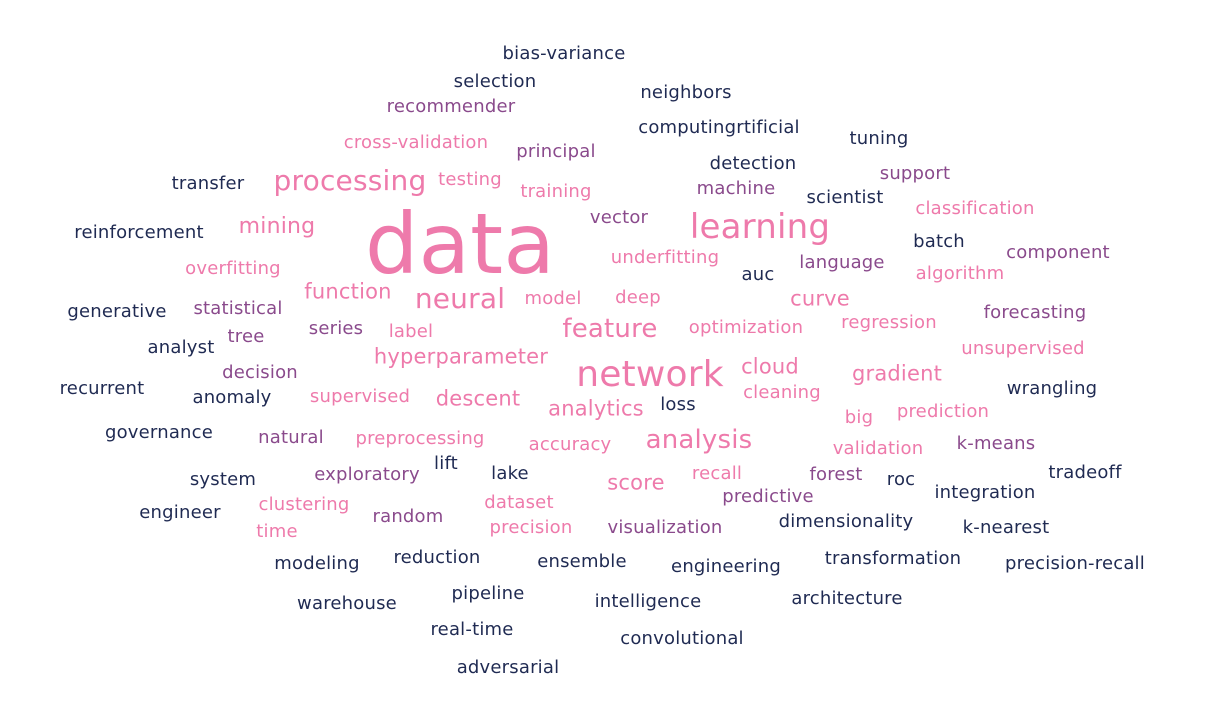 The image size is (1232, 708). Describe the element at coordinates (717, 473) in the screenshot. I see `word-recall: recall` at that location.